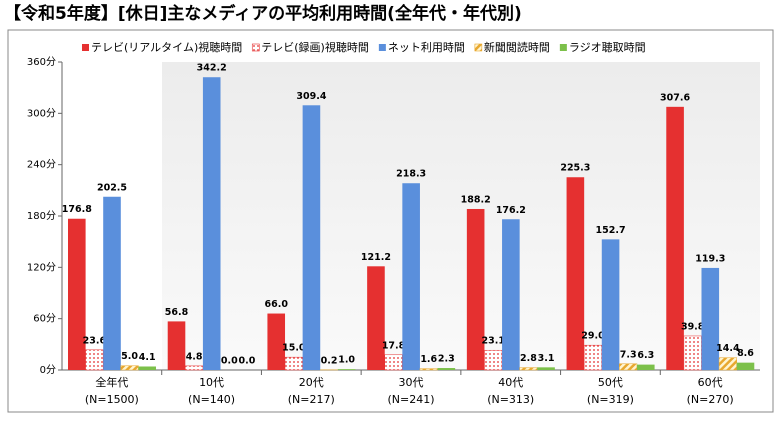  Describe the element at coordinates (315, 47) in the screenshot. I see `legend-label: テレビ(録画)視聴時間` at that location.